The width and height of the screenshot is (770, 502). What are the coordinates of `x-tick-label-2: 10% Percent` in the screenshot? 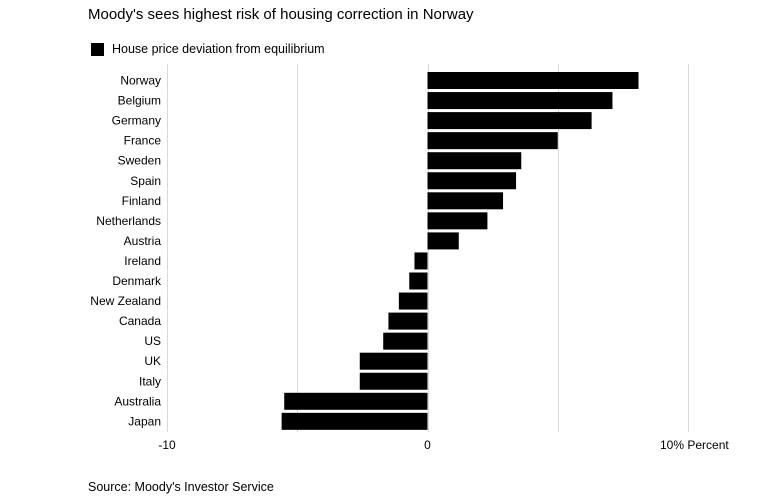 It's located at (694, 445).